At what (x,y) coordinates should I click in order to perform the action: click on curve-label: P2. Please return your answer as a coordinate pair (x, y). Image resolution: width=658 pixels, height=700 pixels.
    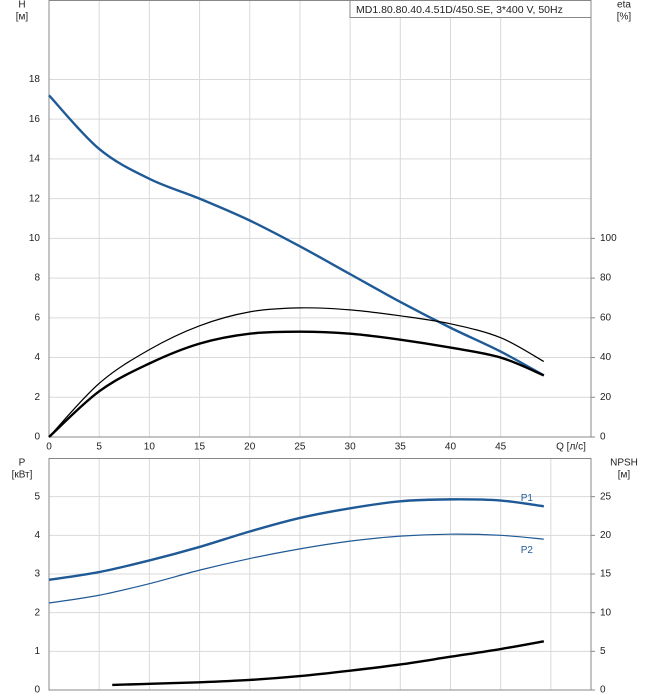
    Looking at the image, I should click on (527, 550).